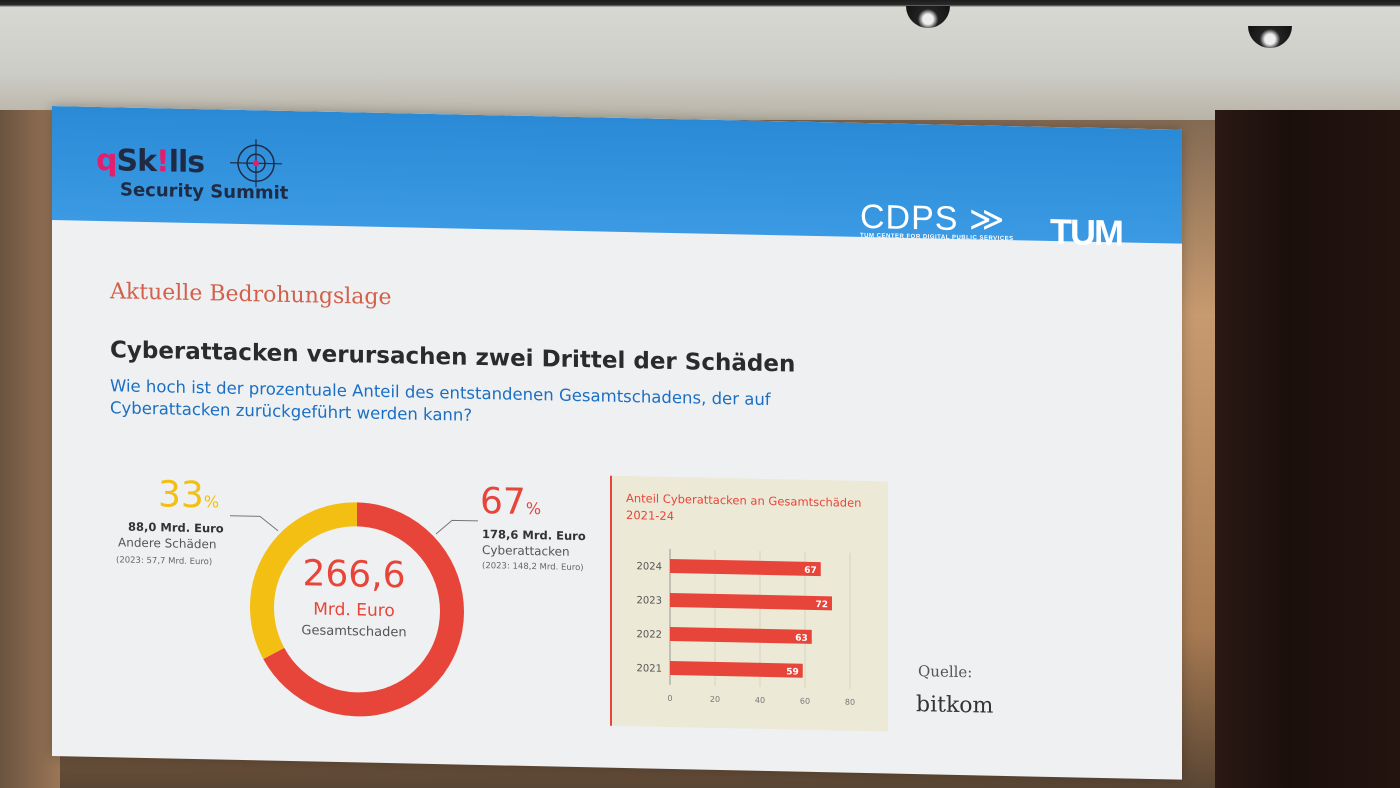  What do you see at coordinates (821, 605) in the screenshot?
I see `bar-data-label: 72` at bounding box center [821, 605].